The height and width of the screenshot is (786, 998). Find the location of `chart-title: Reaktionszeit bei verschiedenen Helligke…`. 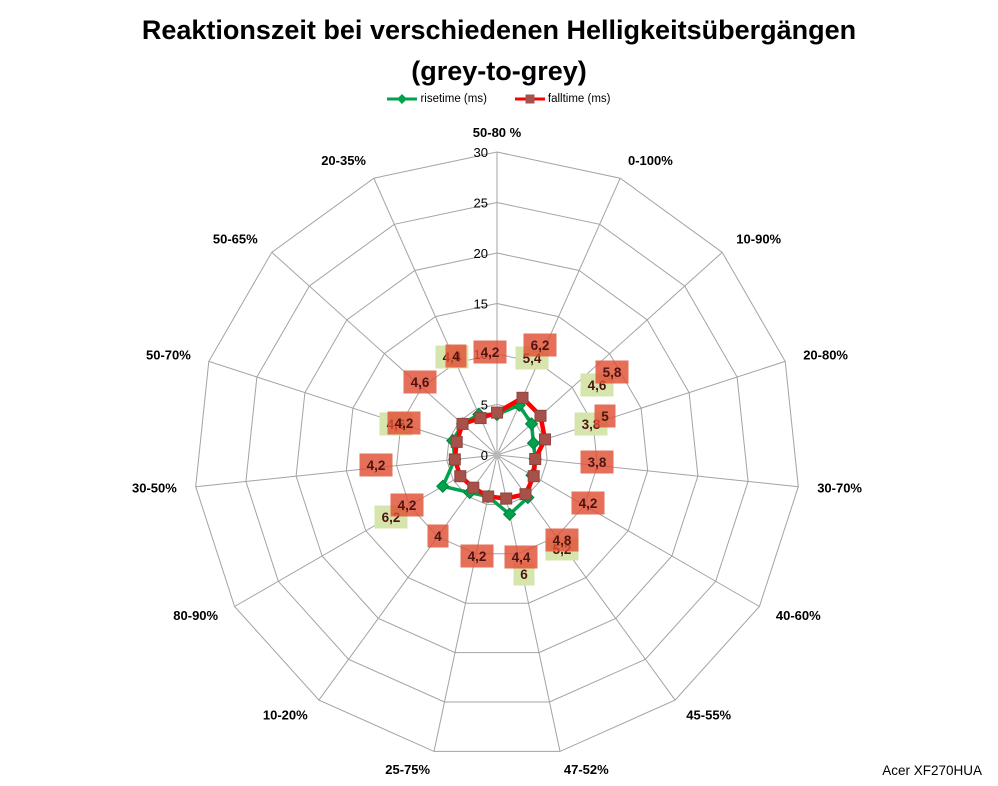

chart-title: Reaktionszeit bei verschiedenen Helligke… is located at coordinates (499, 51).